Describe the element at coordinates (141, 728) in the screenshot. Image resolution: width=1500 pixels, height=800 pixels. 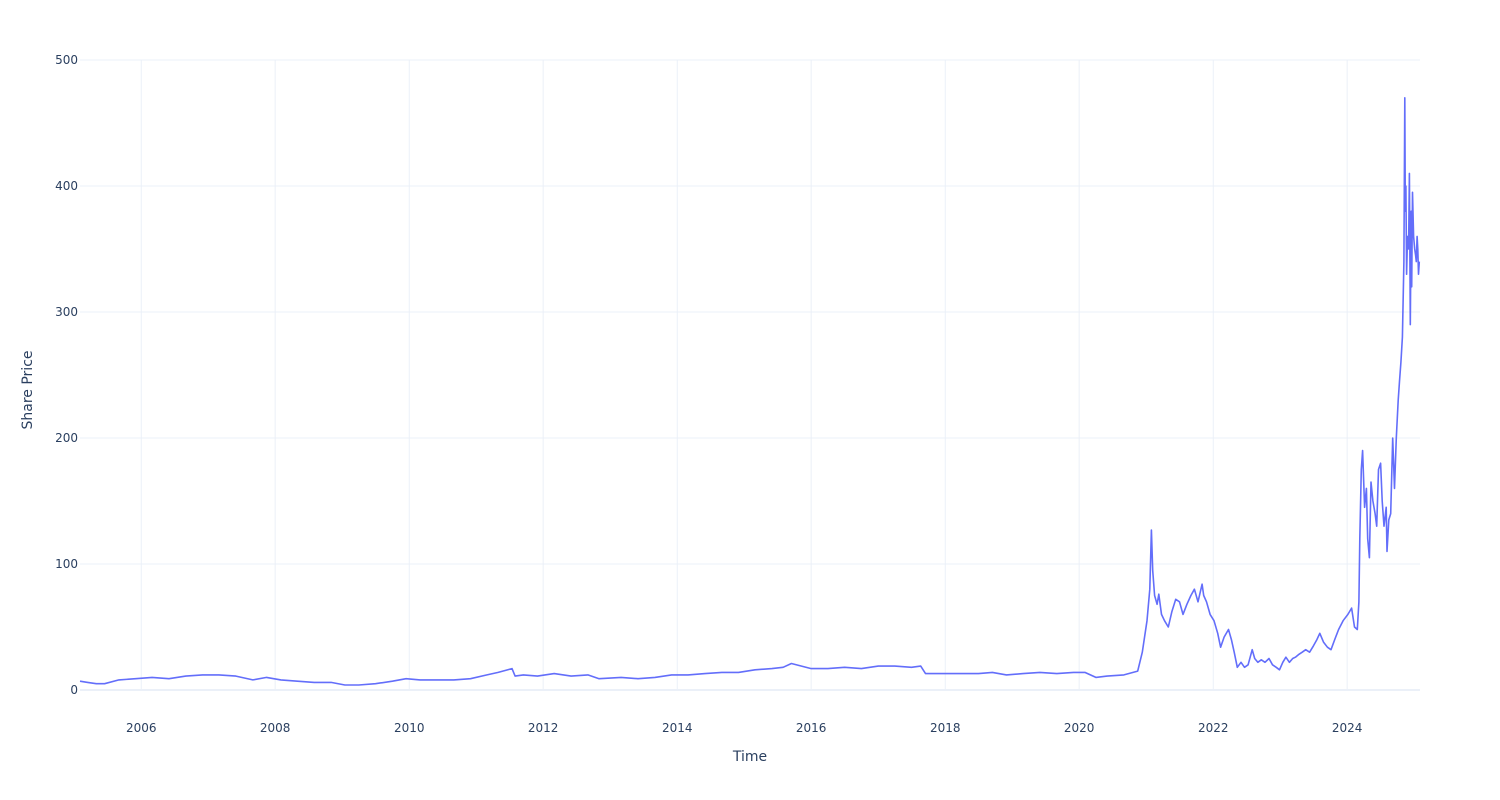
I see `x-tick-label: 2006` at that location.